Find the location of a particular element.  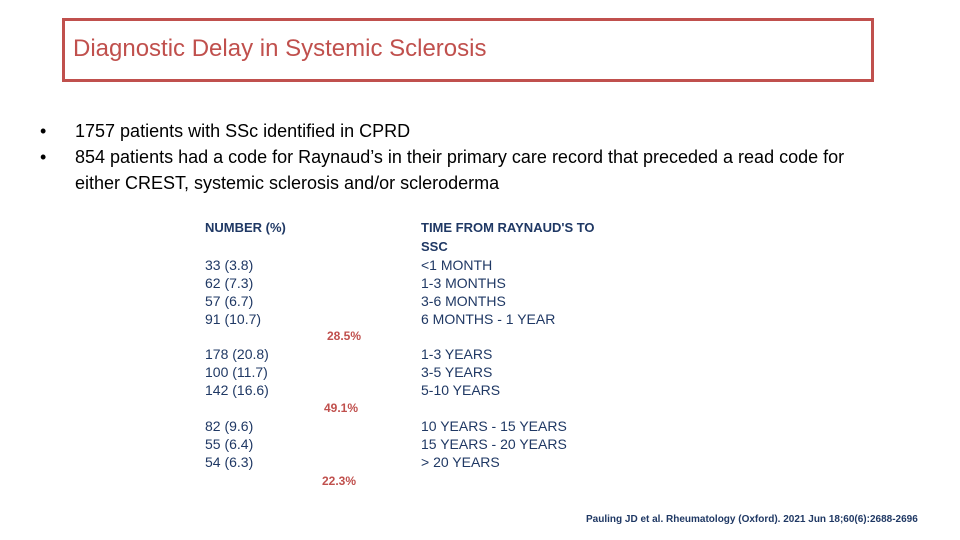

number-cell: 62 (7.3) is located at coordinates (229, 283).